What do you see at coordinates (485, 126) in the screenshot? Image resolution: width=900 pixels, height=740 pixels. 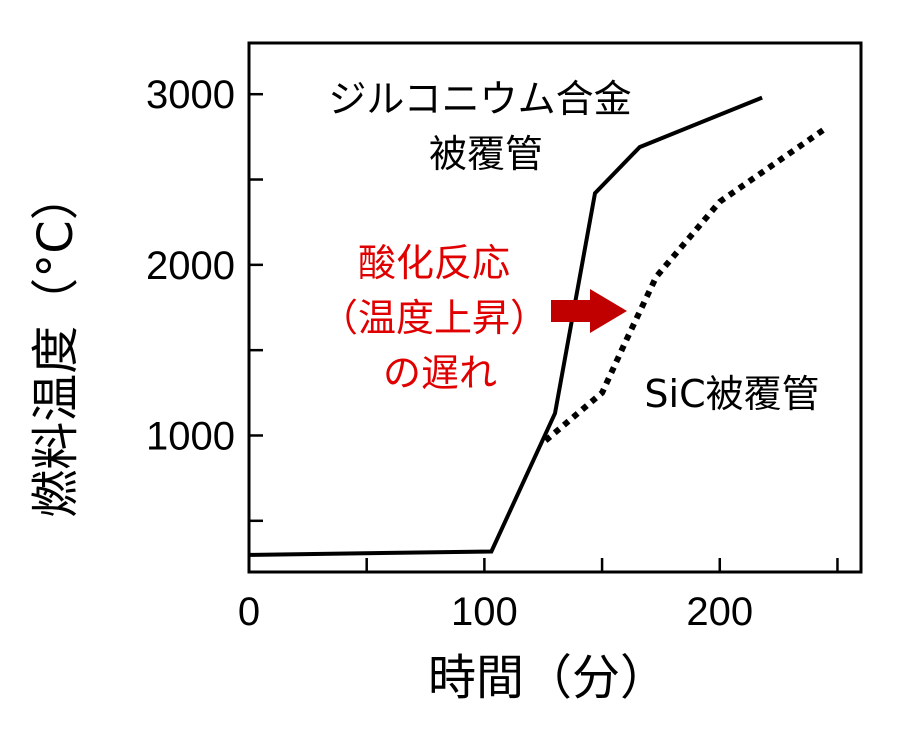 I see `zr-annotation: ジルコニウム合金 被覆管` at bounding box center [485, 126].